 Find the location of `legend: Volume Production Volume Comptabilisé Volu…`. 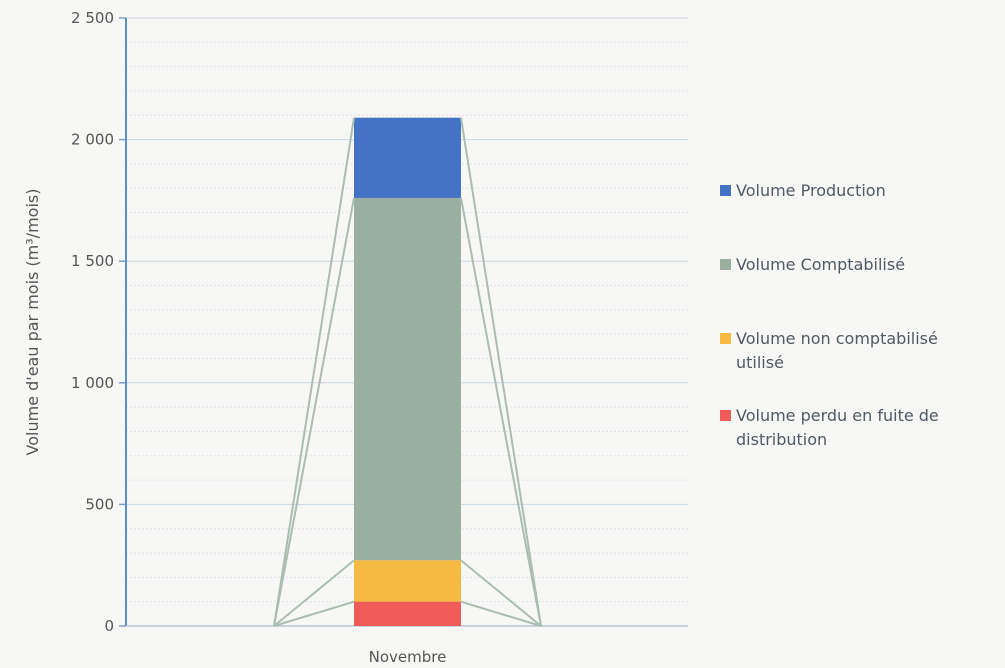

legend: Volume Production Volume Comptabilisé Volu… is located at coordinates (829, 315).